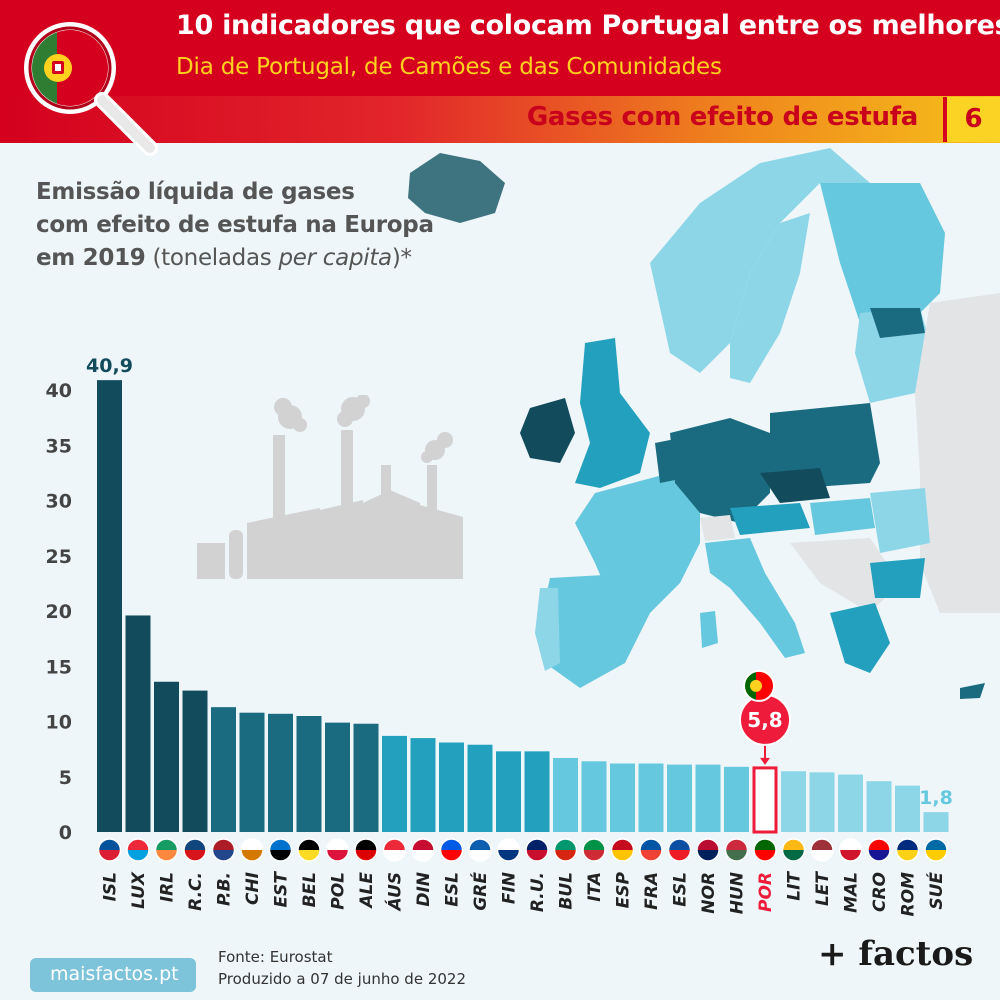 This screenshot has width=1000, height=1000. I want to click on bar-isl, so click(109, 606).